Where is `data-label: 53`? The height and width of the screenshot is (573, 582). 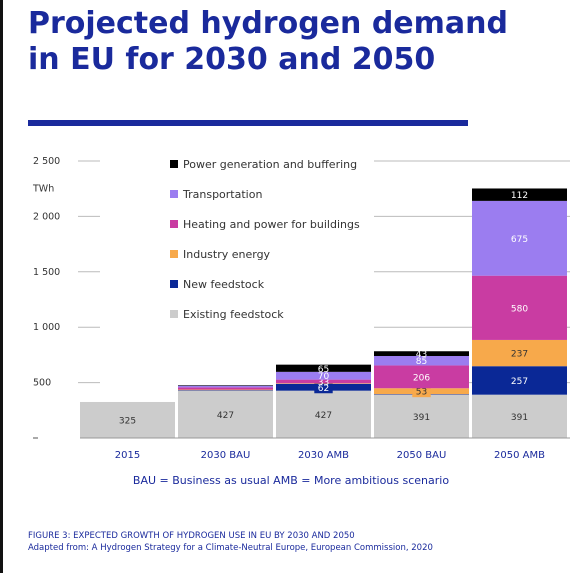
data-label: 53 is located at coordinates (421, 393).